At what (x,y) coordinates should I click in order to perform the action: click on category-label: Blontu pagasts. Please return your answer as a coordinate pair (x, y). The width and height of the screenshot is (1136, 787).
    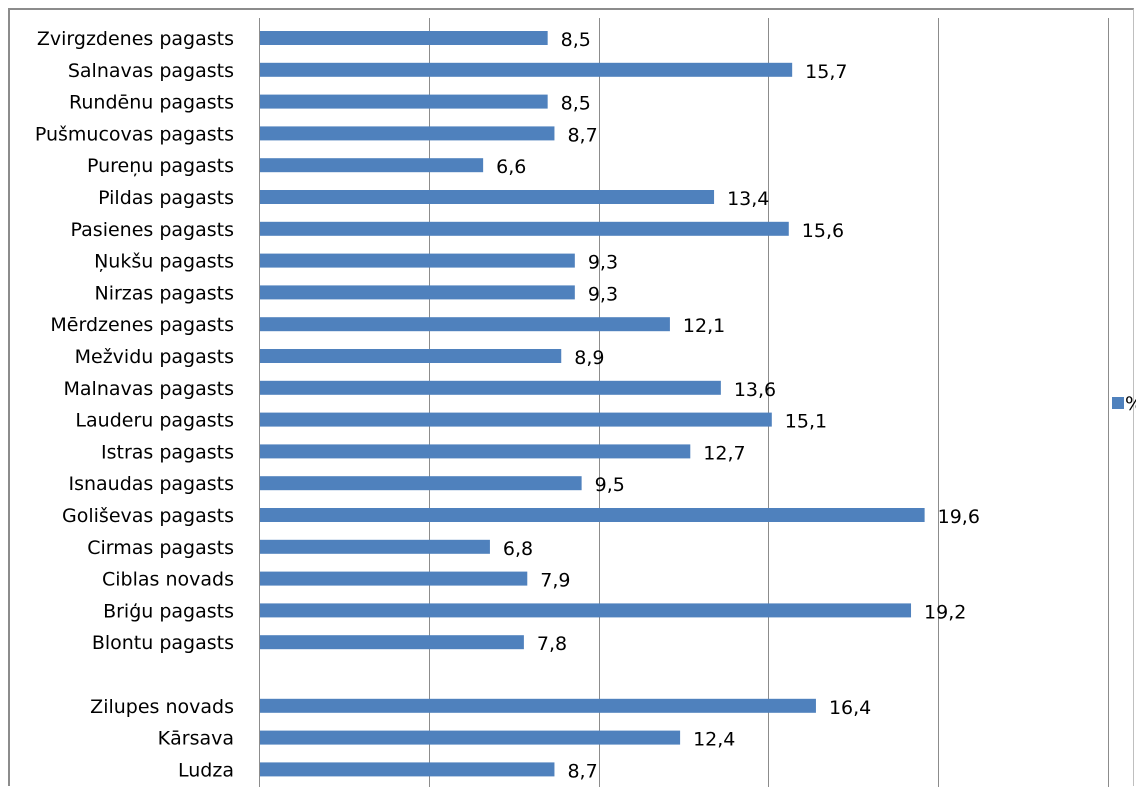
    Looking at the image, I should click on (163, 643).